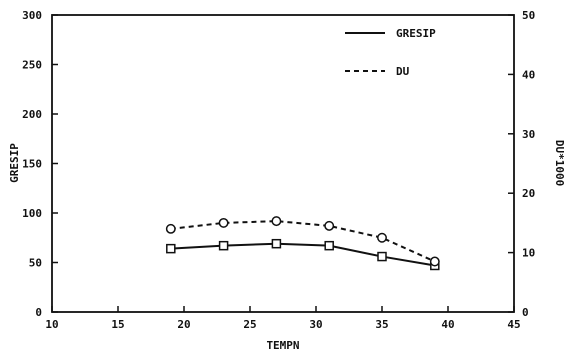 This screenshot has width=569, height=357. What do you see at coordinates (390, 52) in the screenshot?
I see `legend: GRESIP DU` at bounding box center [390, 52].